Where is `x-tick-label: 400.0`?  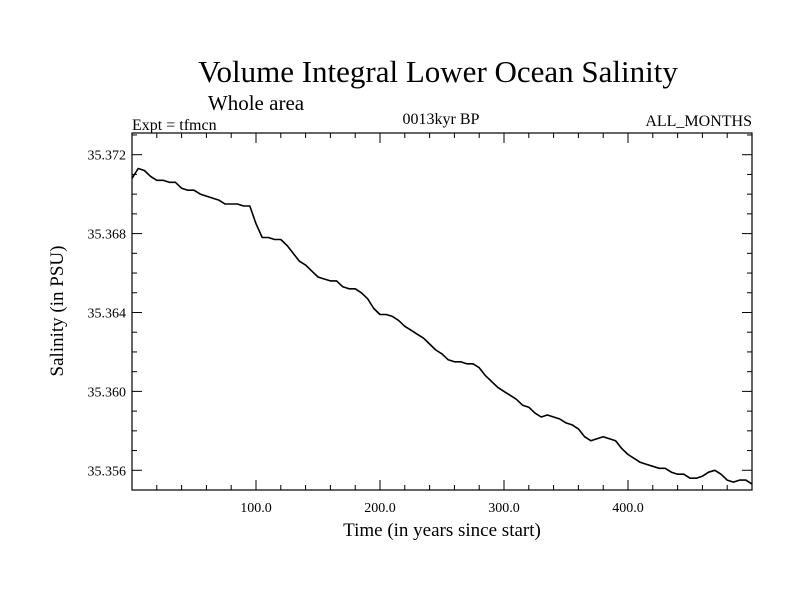 x-tick-label: 400.0 is located at coordinates (628, 508).